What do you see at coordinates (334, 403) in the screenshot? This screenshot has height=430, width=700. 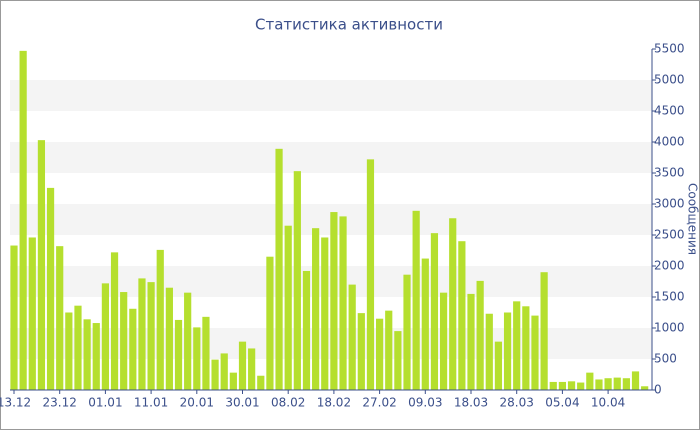 I see `x-tick-label: 18.02` at bounding box center [334, 403].